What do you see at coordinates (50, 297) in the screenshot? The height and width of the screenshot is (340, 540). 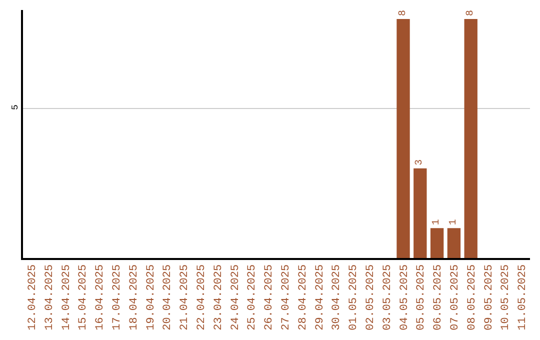 I see `x-tick-label: 13.04.2025` at bounding box center [50, 297].